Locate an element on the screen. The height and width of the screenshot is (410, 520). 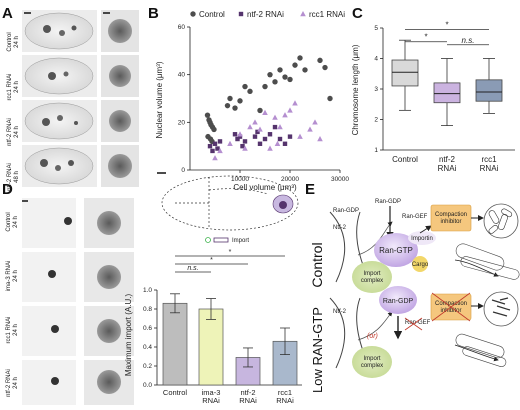
panel-a-row-2: rcc1 RNAi24 h is located at coordinates (73, 78).